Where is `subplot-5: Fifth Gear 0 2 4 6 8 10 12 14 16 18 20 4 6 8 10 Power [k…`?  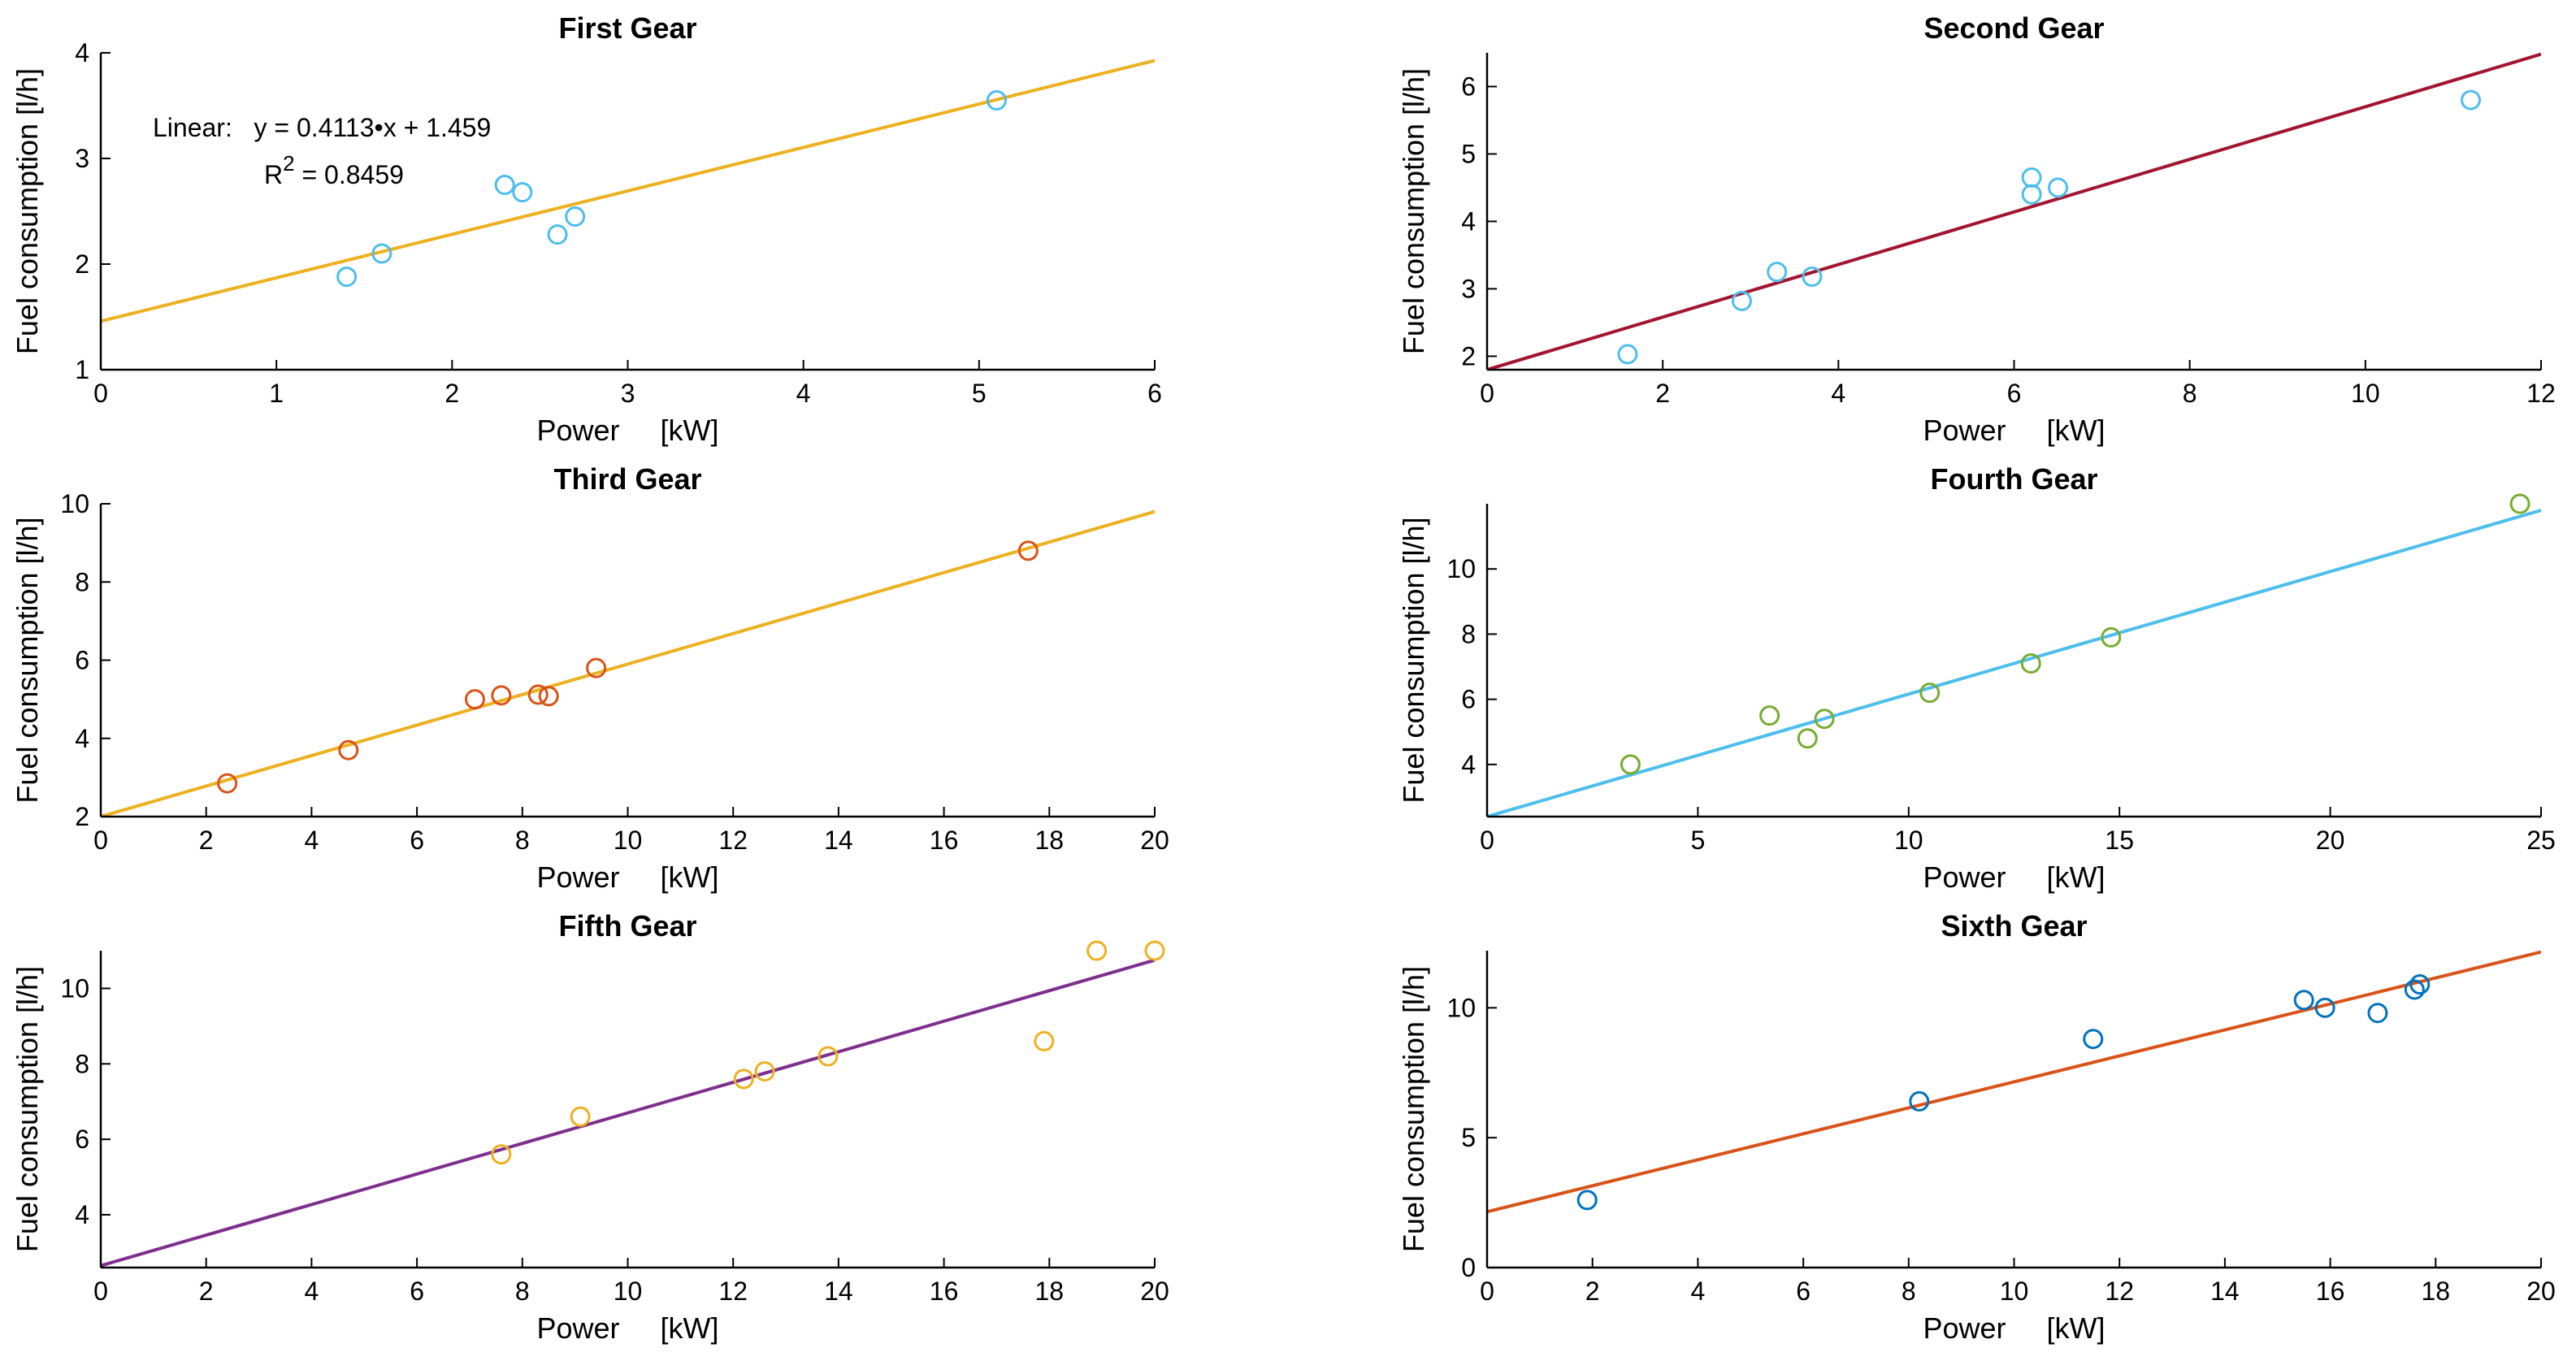 subplot-5: Fifth Gear 0 2 4 6 8 10 12 14 16 18 20 4 6 8 10 Power [k… is located at coordinates (590, 1127).